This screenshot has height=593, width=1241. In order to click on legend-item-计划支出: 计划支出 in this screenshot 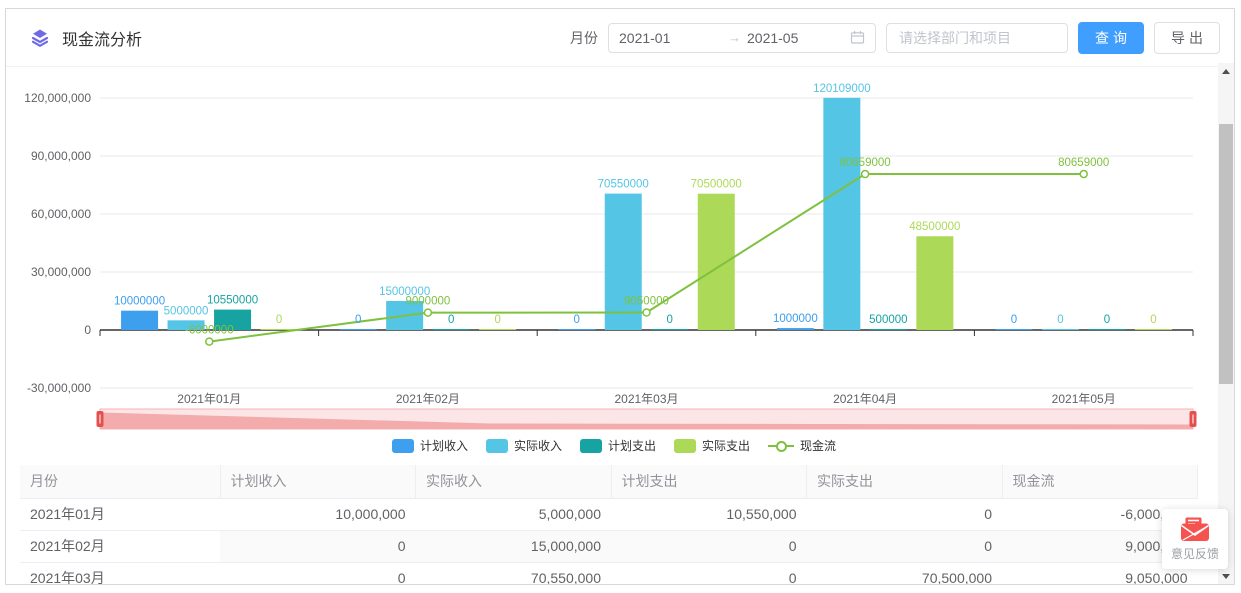, I will do `click(617, 445)`.